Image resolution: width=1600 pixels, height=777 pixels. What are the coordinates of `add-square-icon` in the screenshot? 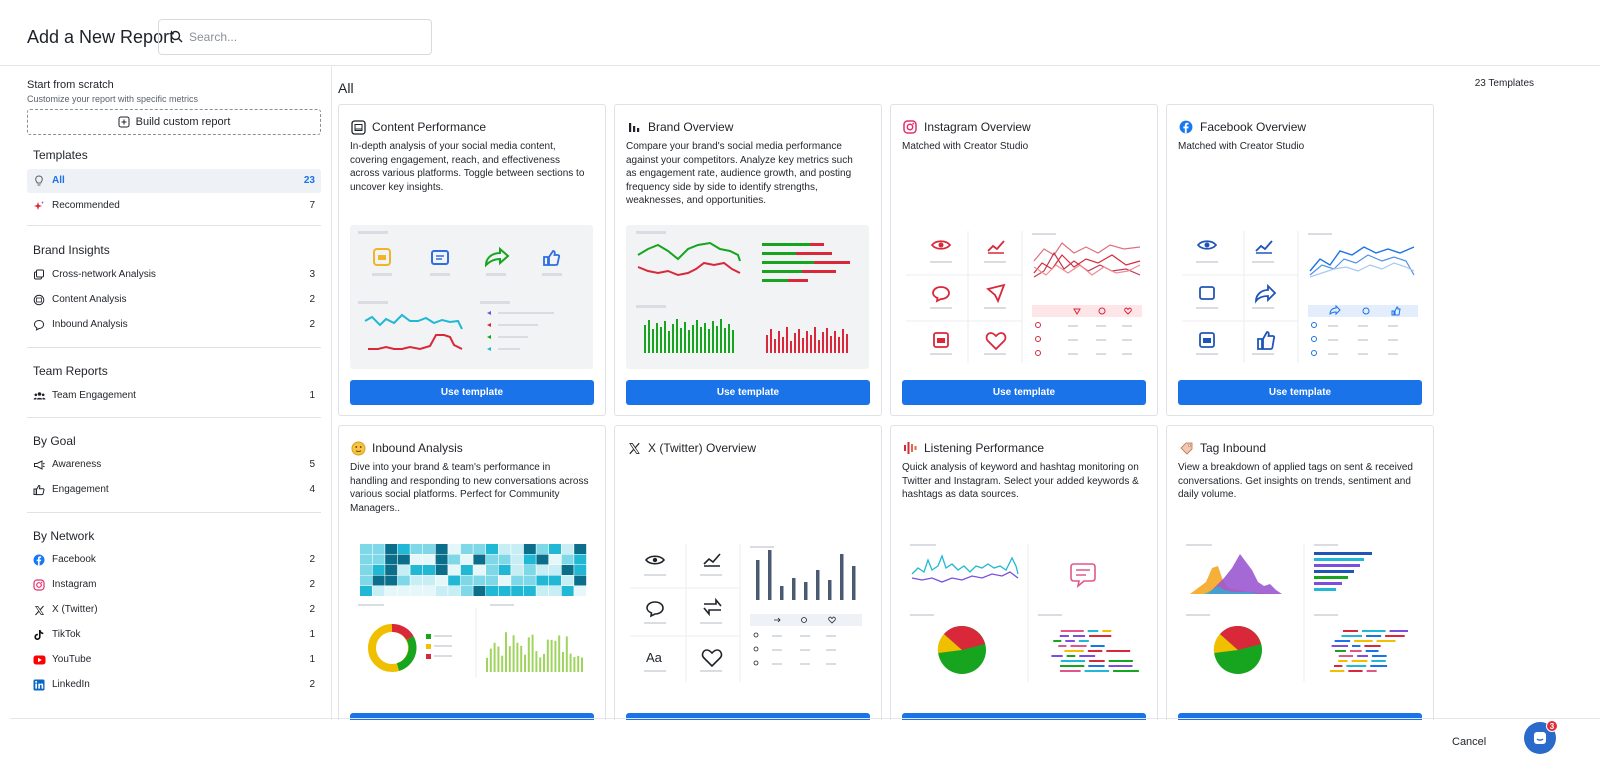 It's located at (124, 122).